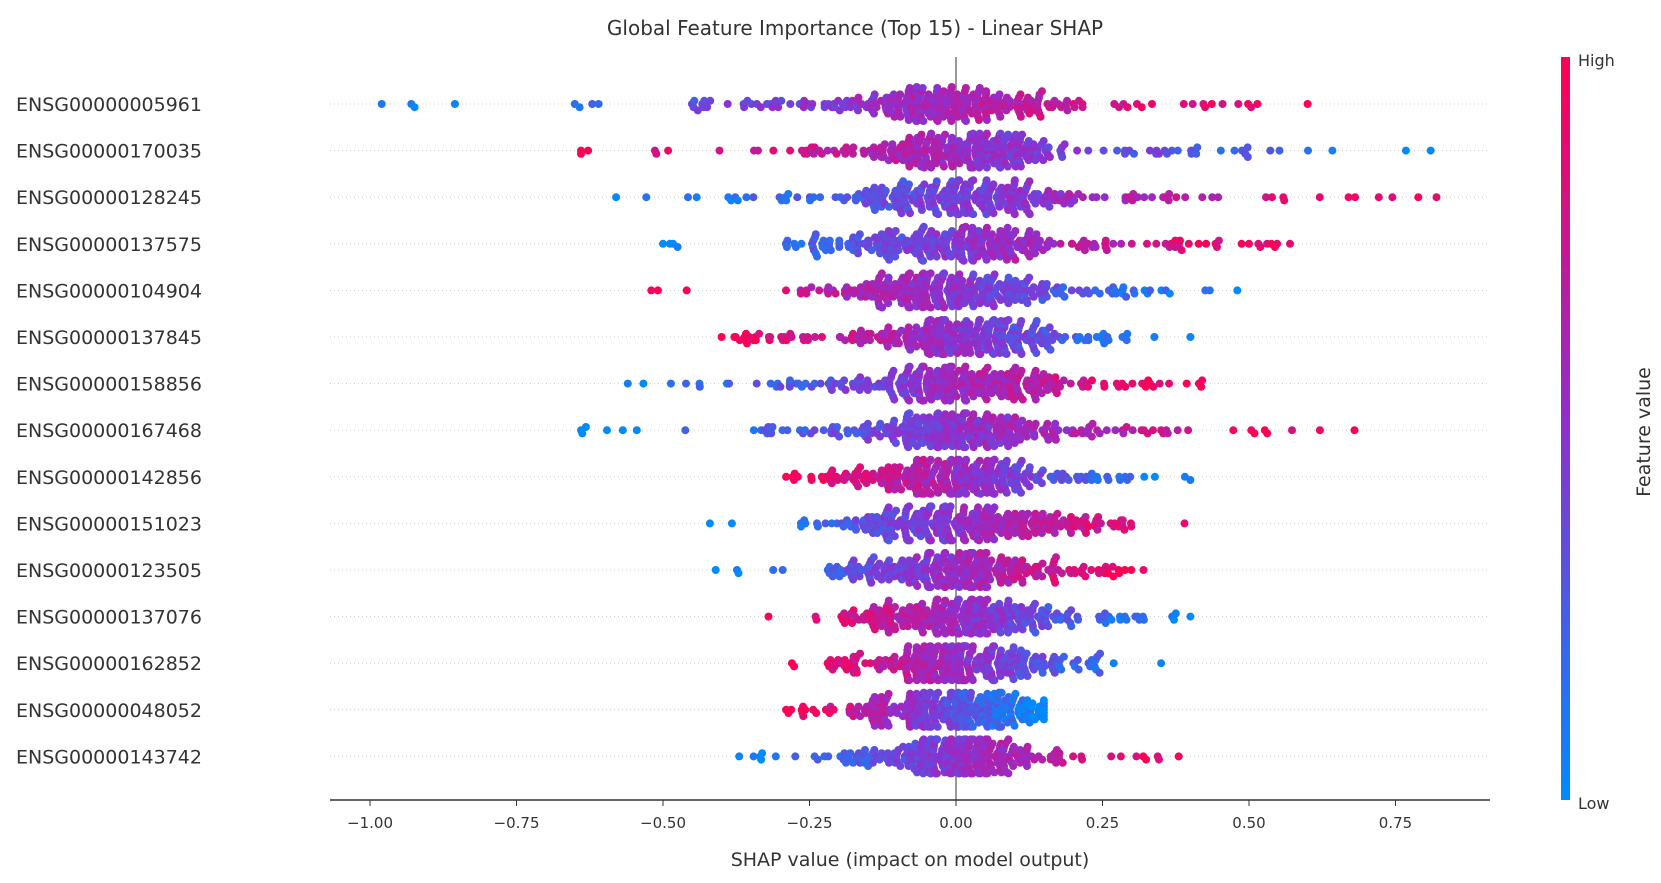  I want to click on x-tick-label: 0.00, so click(955, 823).